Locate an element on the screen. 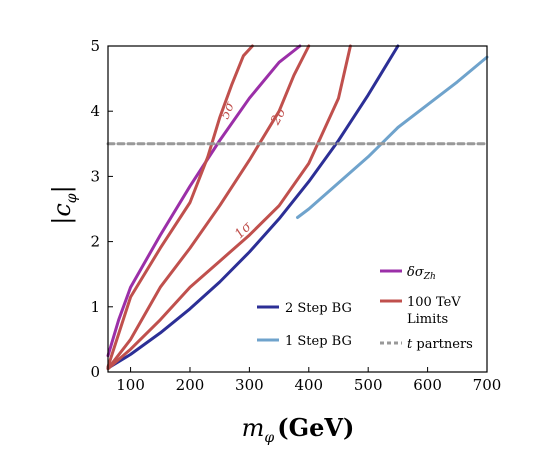  y-tick-label-3: 3 is located at coordinates (95, 176).